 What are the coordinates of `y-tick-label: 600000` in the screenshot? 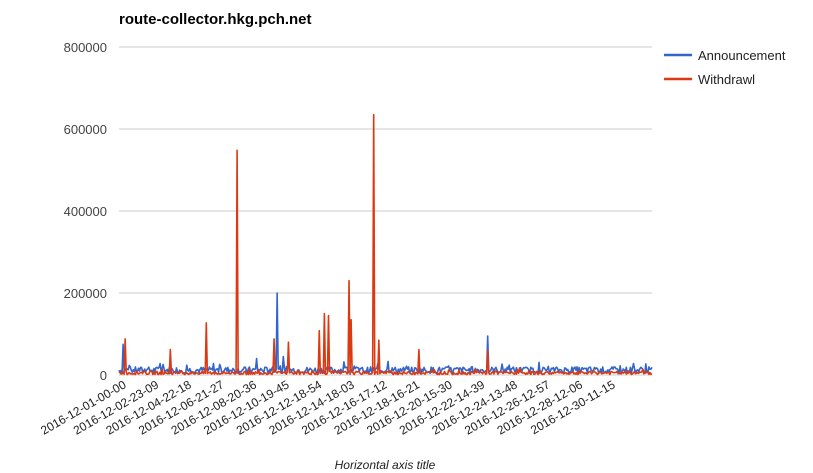 It's located at (85, 129).